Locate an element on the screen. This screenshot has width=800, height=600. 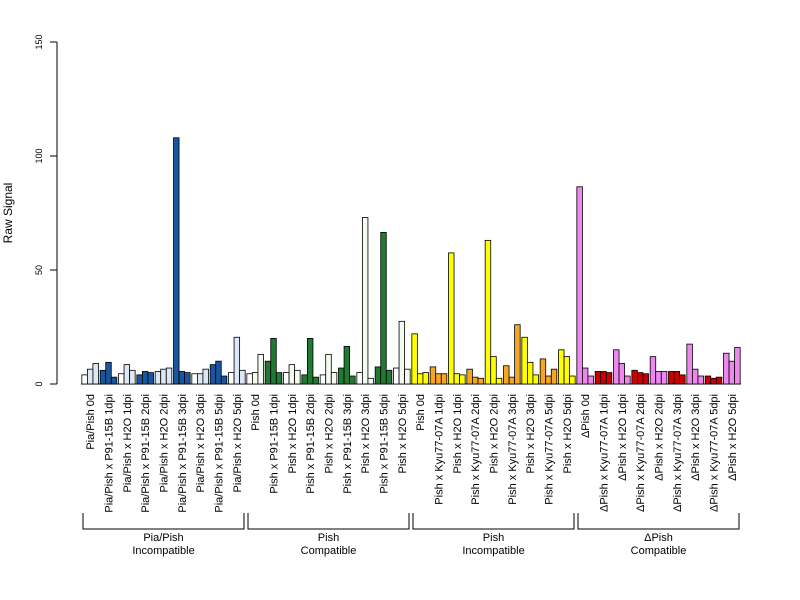
category-label: Pish x P91-15B 2dpi is located at coordinates (311, 444).